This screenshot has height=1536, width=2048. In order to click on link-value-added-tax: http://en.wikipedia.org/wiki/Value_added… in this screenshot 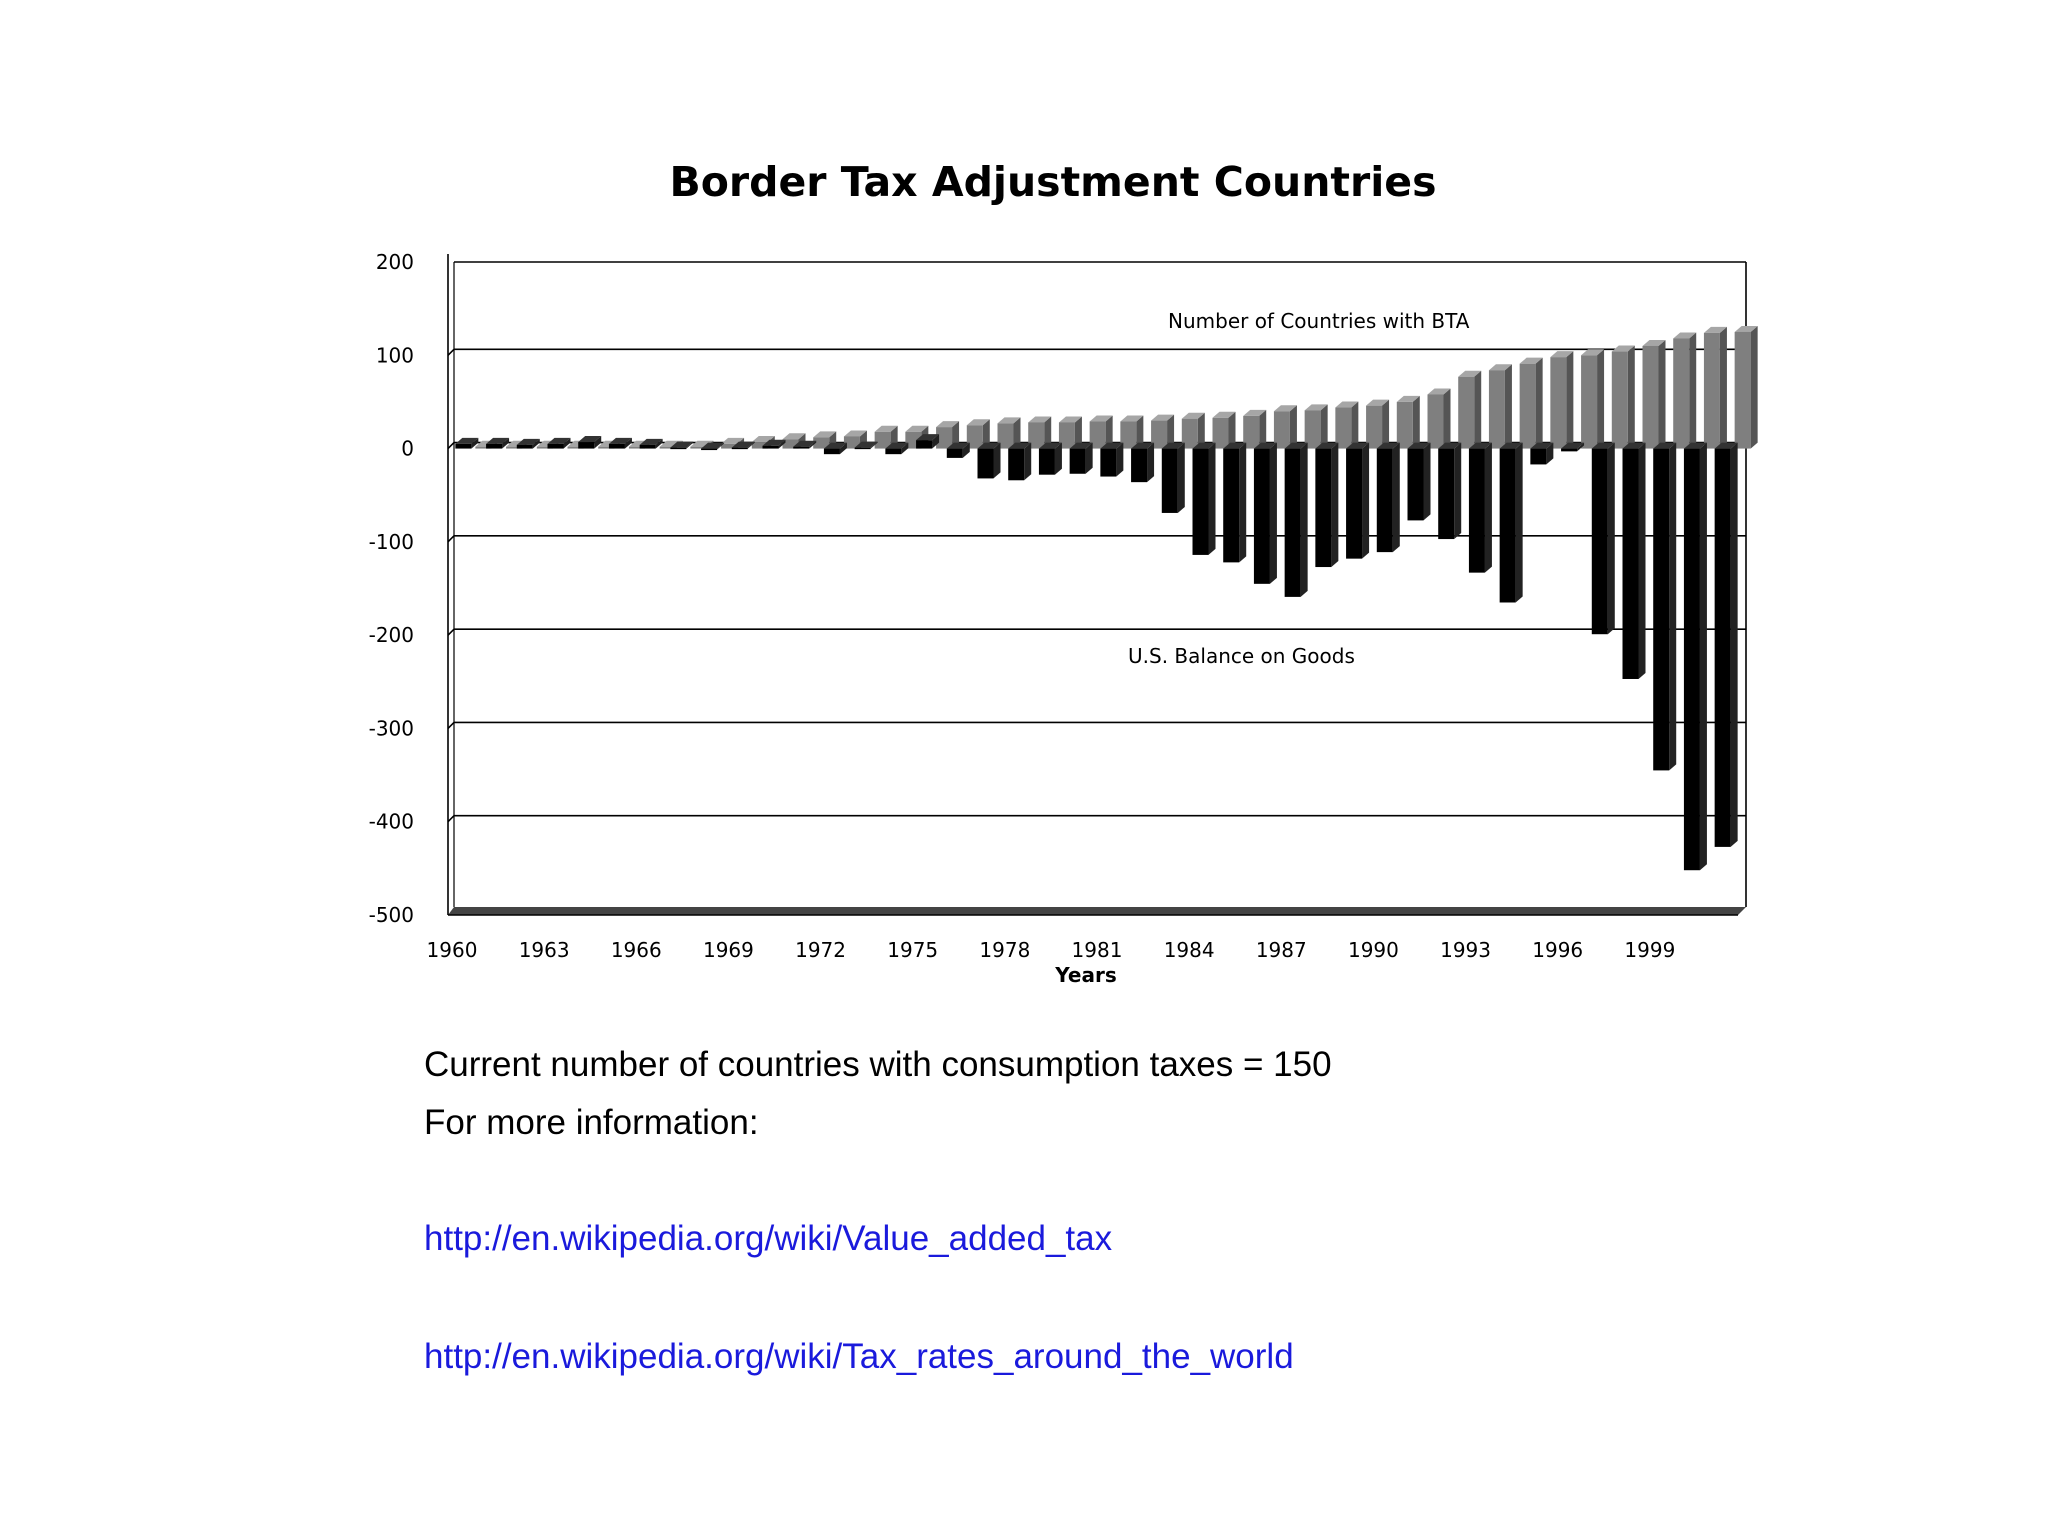, I will do `click(768, 1238)`.